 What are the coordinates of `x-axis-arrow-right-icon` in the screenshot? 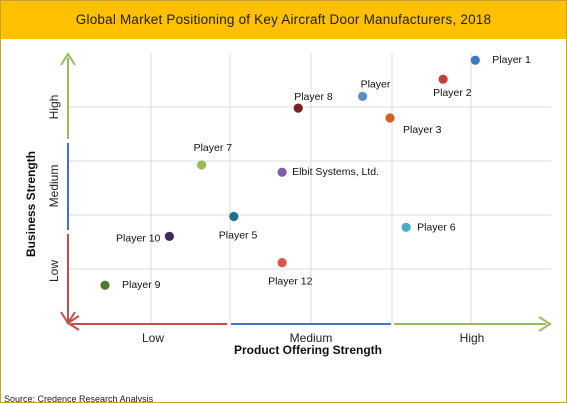 It's located at (545, 324).